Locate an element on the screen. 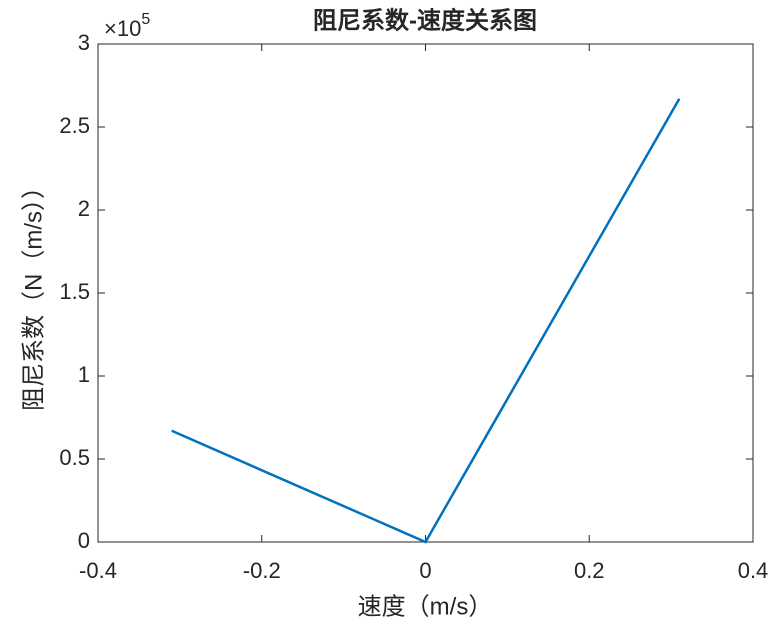  y-exponent-base: ×10 is located at coordinates (122, 28).